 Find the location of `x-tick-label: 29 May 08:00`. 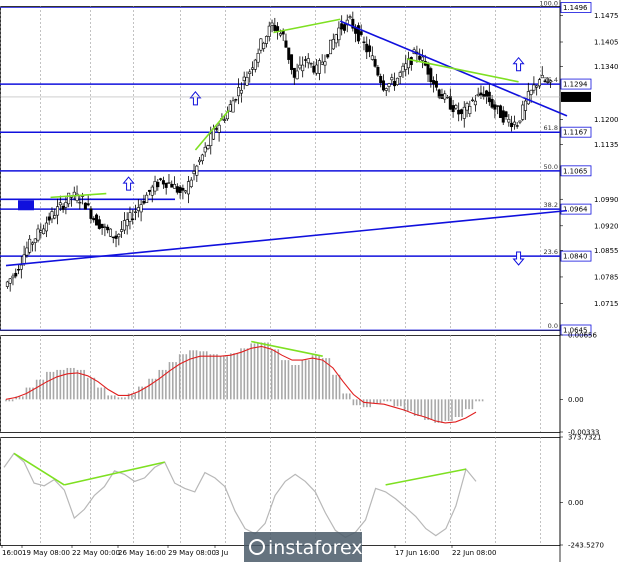

x-tick-label: 29 May 08:00 is located at coordinates (192, 553).